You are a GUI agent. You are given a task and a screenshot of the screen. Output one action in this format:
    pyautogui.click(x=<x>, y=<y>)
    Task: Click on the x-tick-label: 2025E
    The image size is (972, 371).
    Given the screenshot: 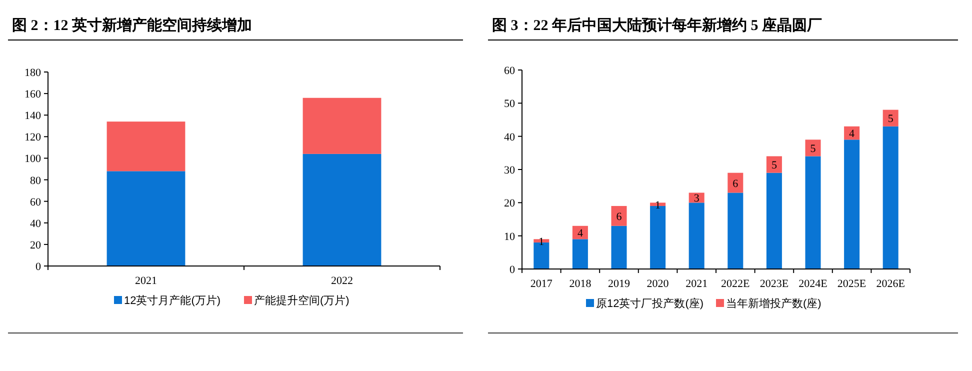 What is the action you would take?
    pyautogui.click(x=851, y=284)
    